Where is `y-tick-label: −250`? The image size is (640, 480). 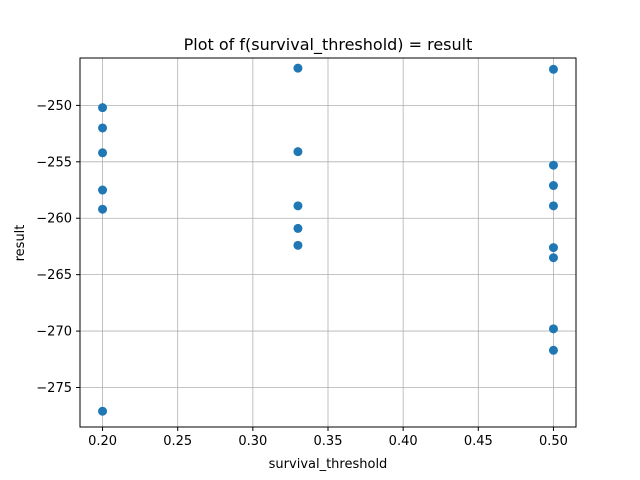
y-tick-label: −250 is located at coordinates (54, 106).